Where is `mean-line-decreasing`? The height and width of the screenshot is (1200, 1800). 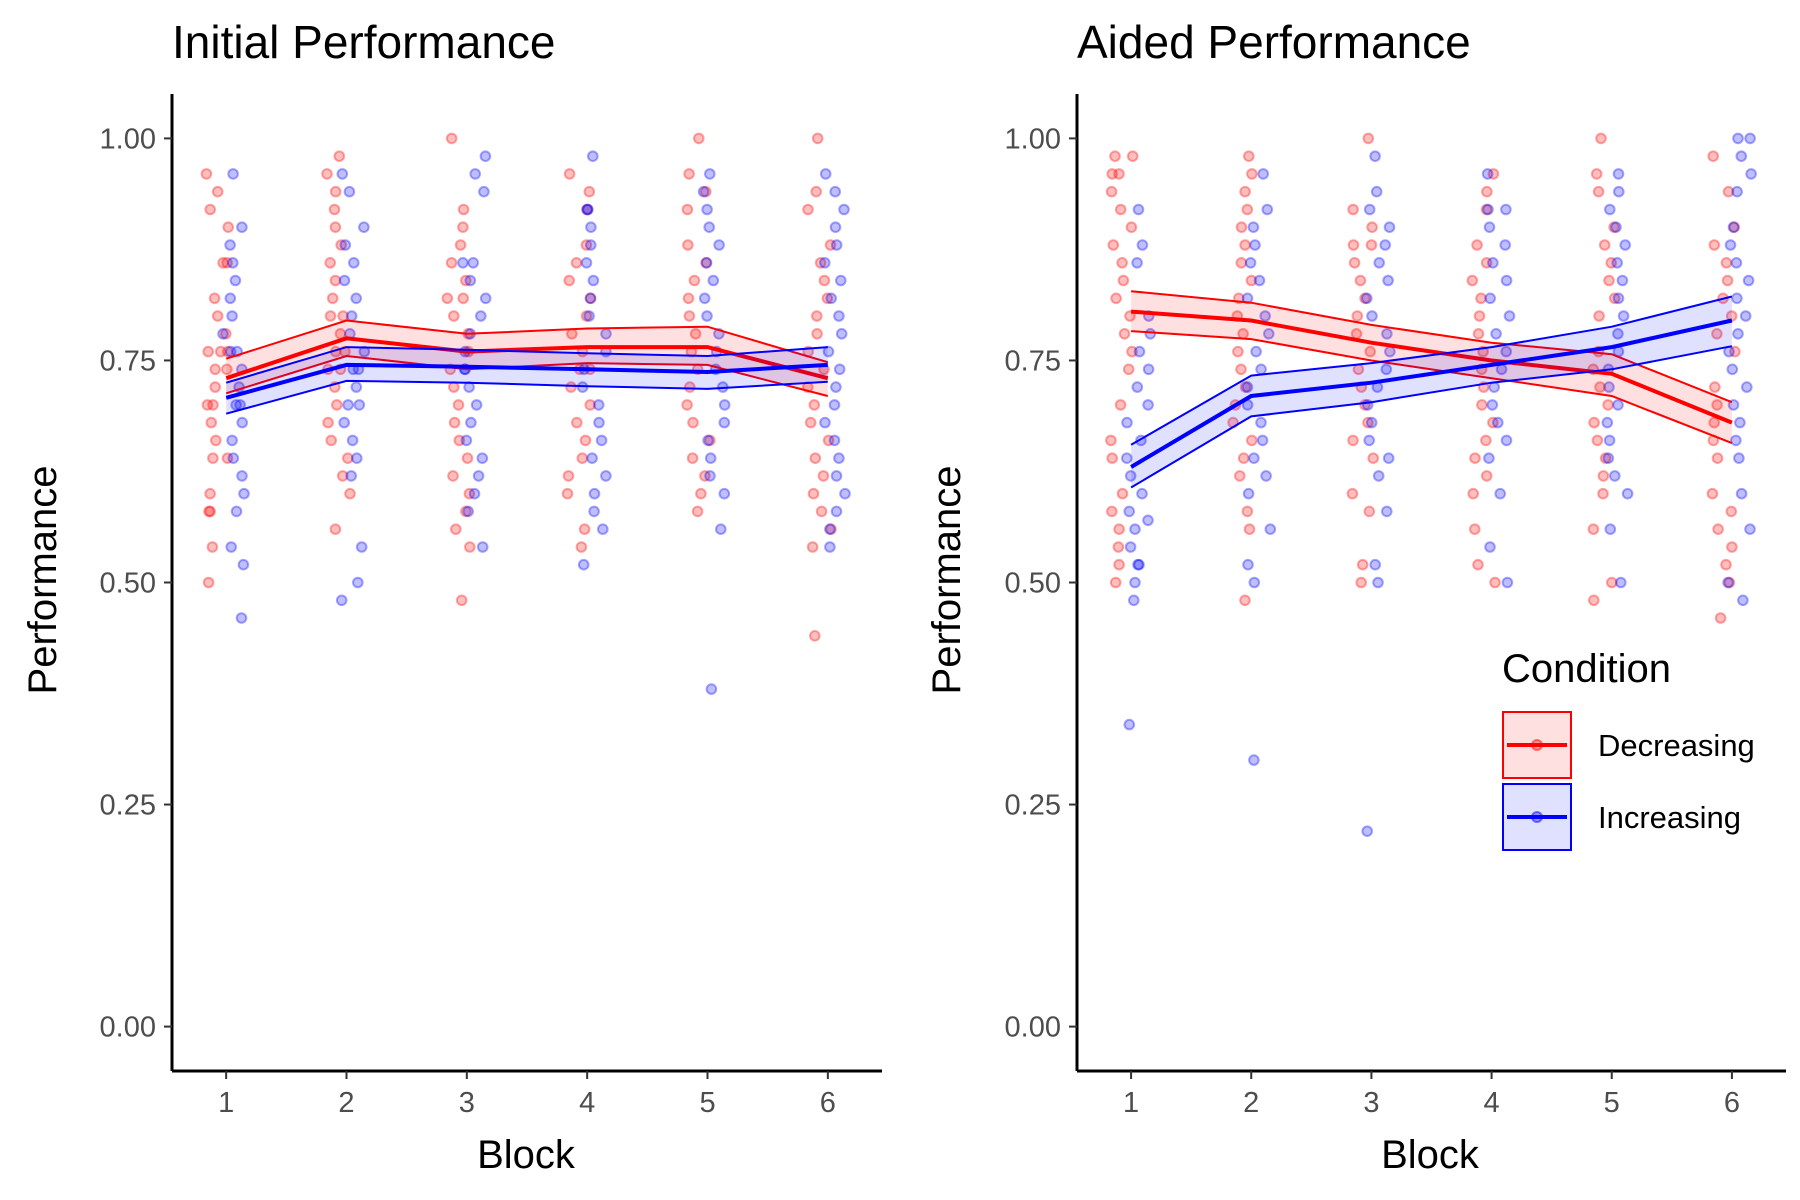 mean-line-decreasing is located at coordinates (527, 358).